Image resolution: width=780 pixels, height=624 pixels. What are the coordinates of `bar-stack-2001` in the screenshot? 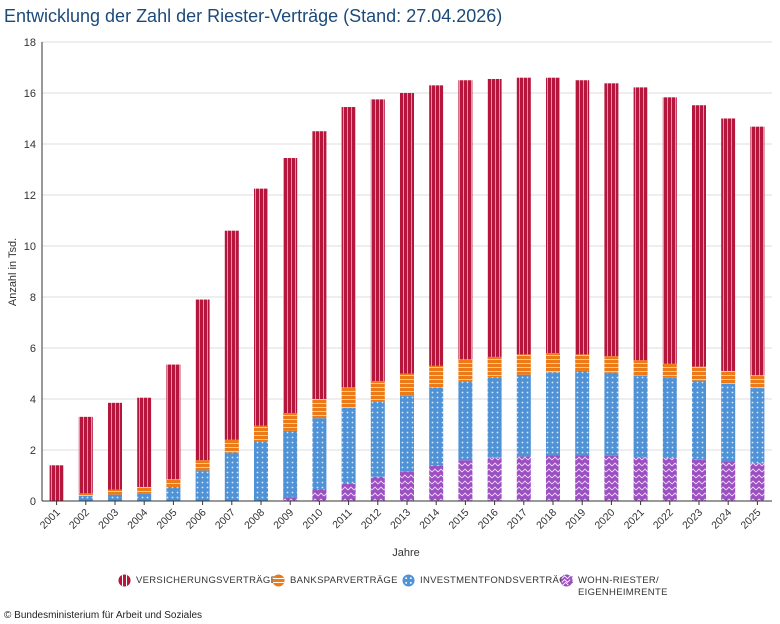 It's located at (56, 483).